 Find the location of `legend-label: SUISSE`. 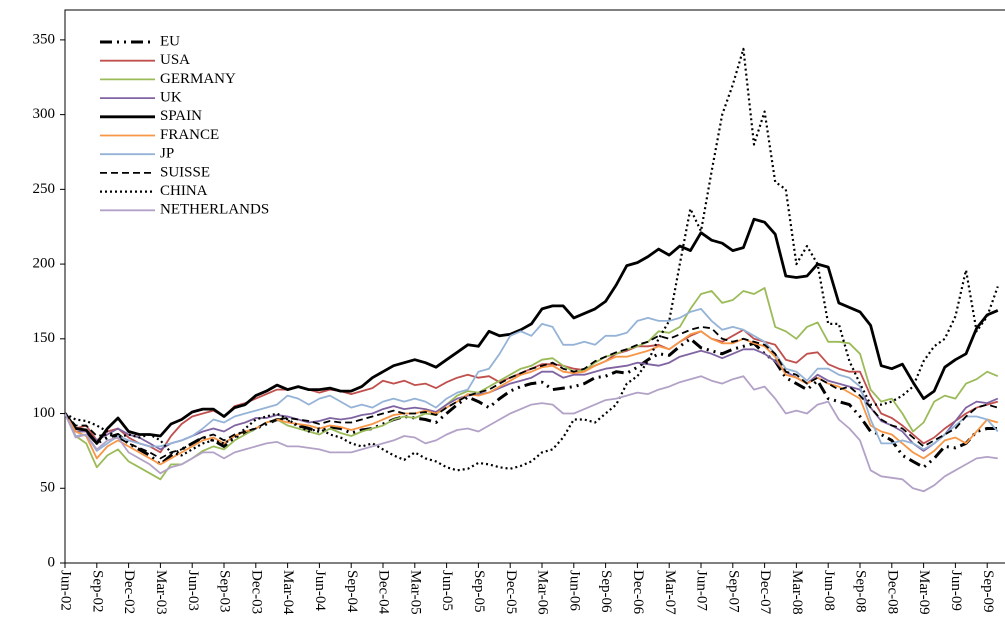

legend-label: SUISSE is located at coordinates (185, 172).